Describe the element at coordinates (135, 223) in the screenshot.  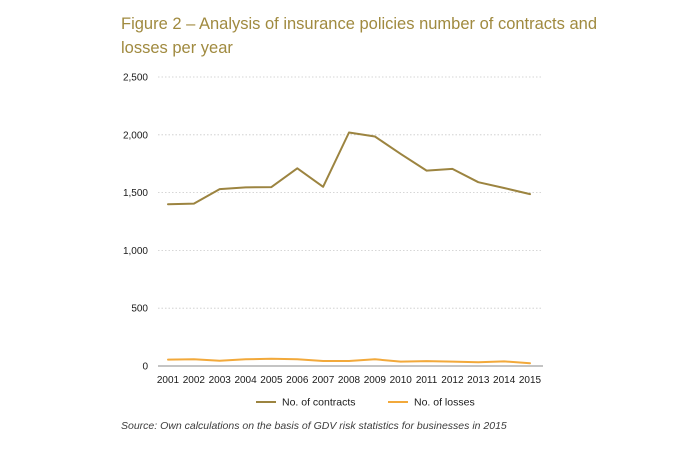
I see `y-axis: 0 500 1,000 1,500 2,000 2,500` at that location.